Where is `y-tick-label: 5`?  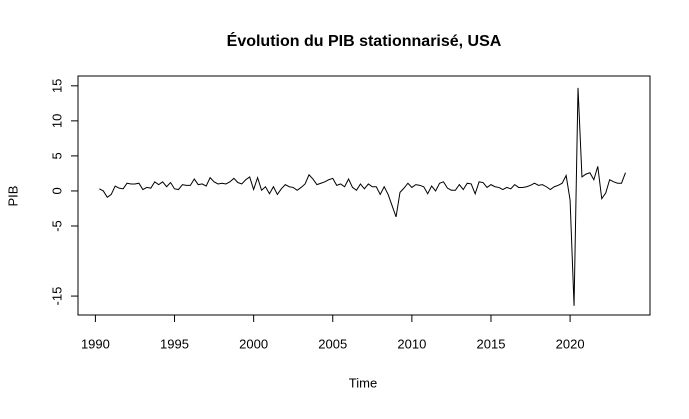
y-tick-label: 5 is located at coordinates (56, 155).